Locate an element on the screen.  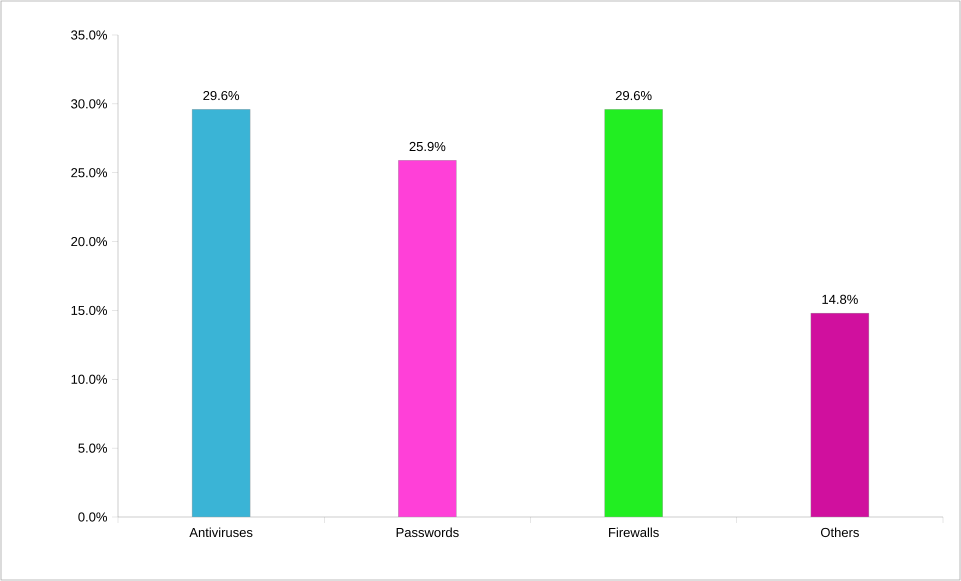
data-label: 25.9% is located at coordinates (428, 147).